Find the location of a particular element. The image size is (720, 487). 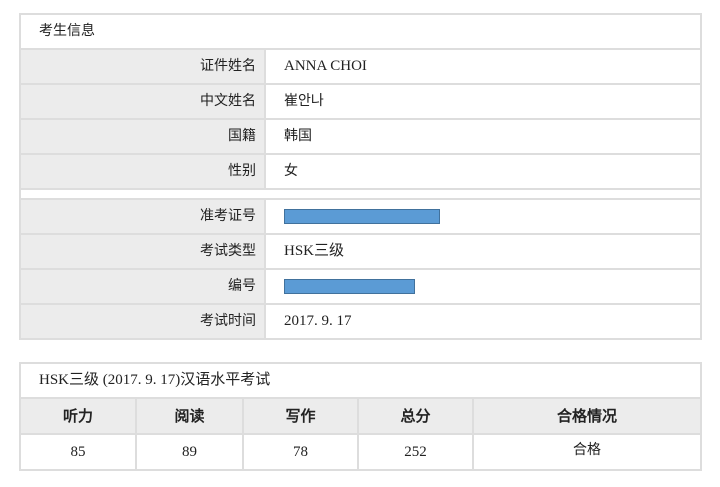

info-row-id-name: 证件姓名 ANNA CHOI is located at coordinates (360, 65).